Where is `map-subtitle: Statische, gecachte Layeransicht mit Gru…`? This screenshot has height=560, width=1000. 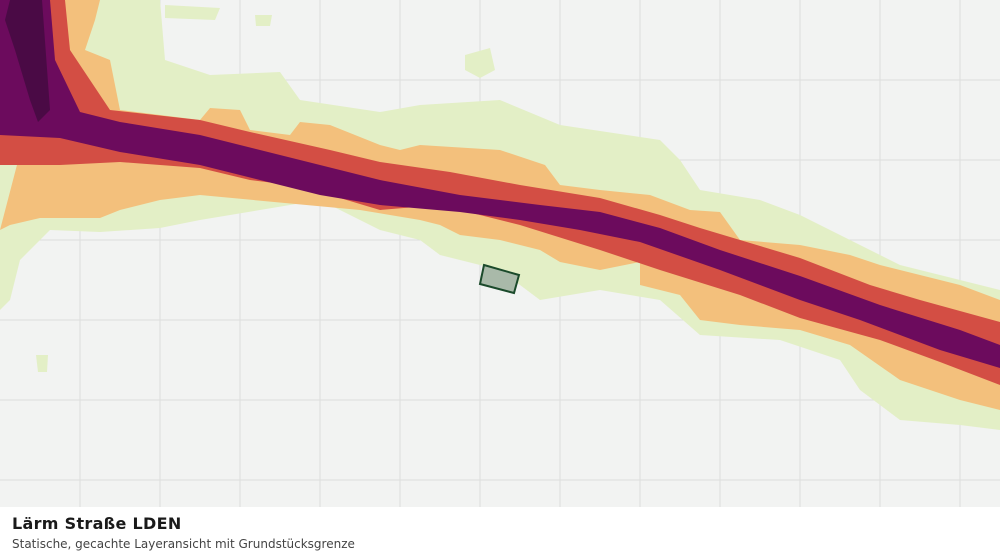 map-subtitle: Statische, gecachte Layeransicht mit Gru… is located at coordinates (183, 544).